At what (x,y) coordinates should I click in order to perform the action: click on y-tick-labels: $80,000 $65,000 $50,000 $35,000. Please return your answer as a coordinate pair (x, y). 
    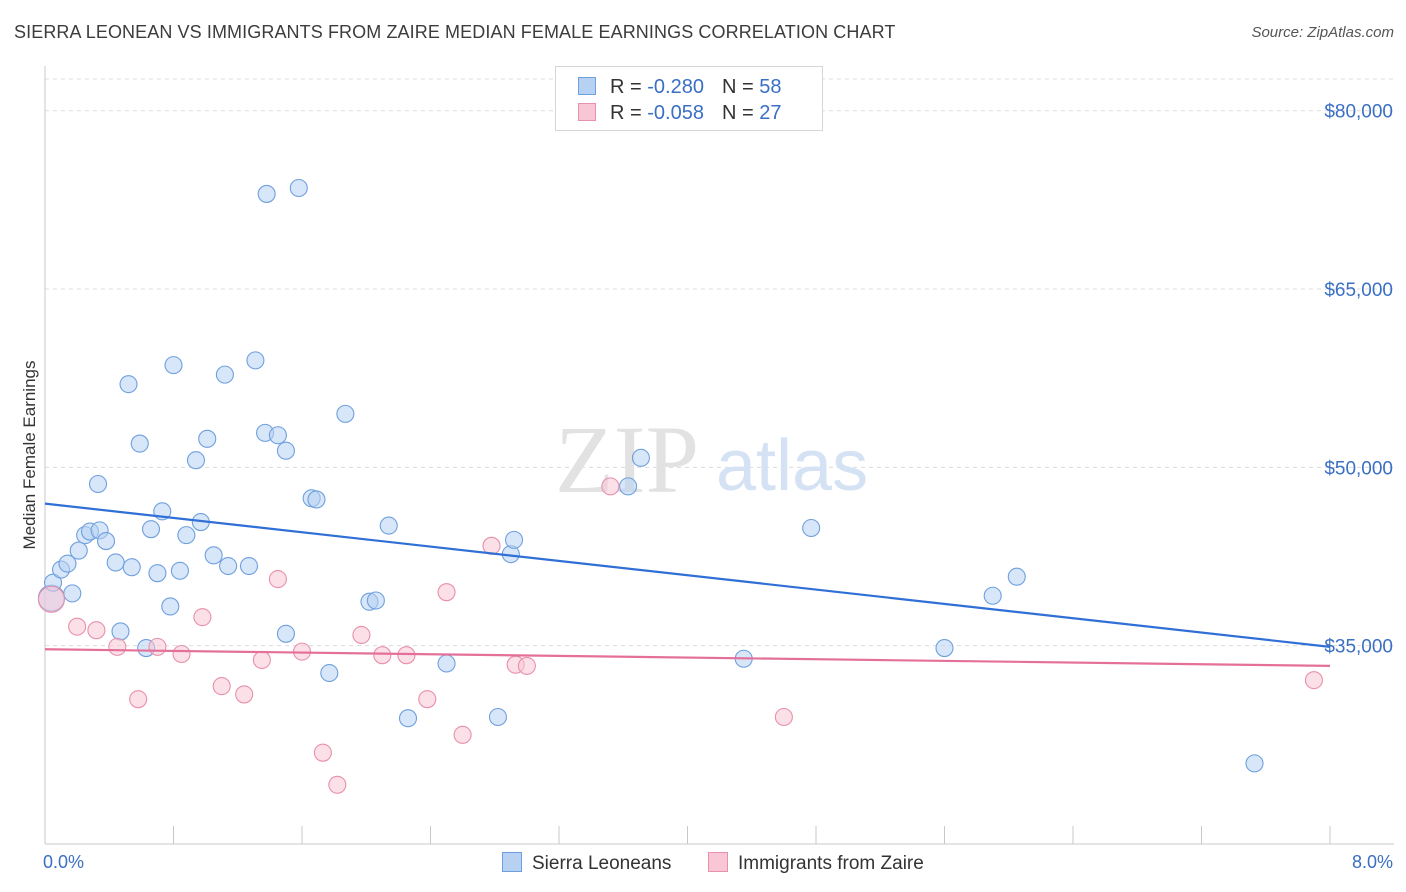
    Looking at the image, I should click on (1358, 380).